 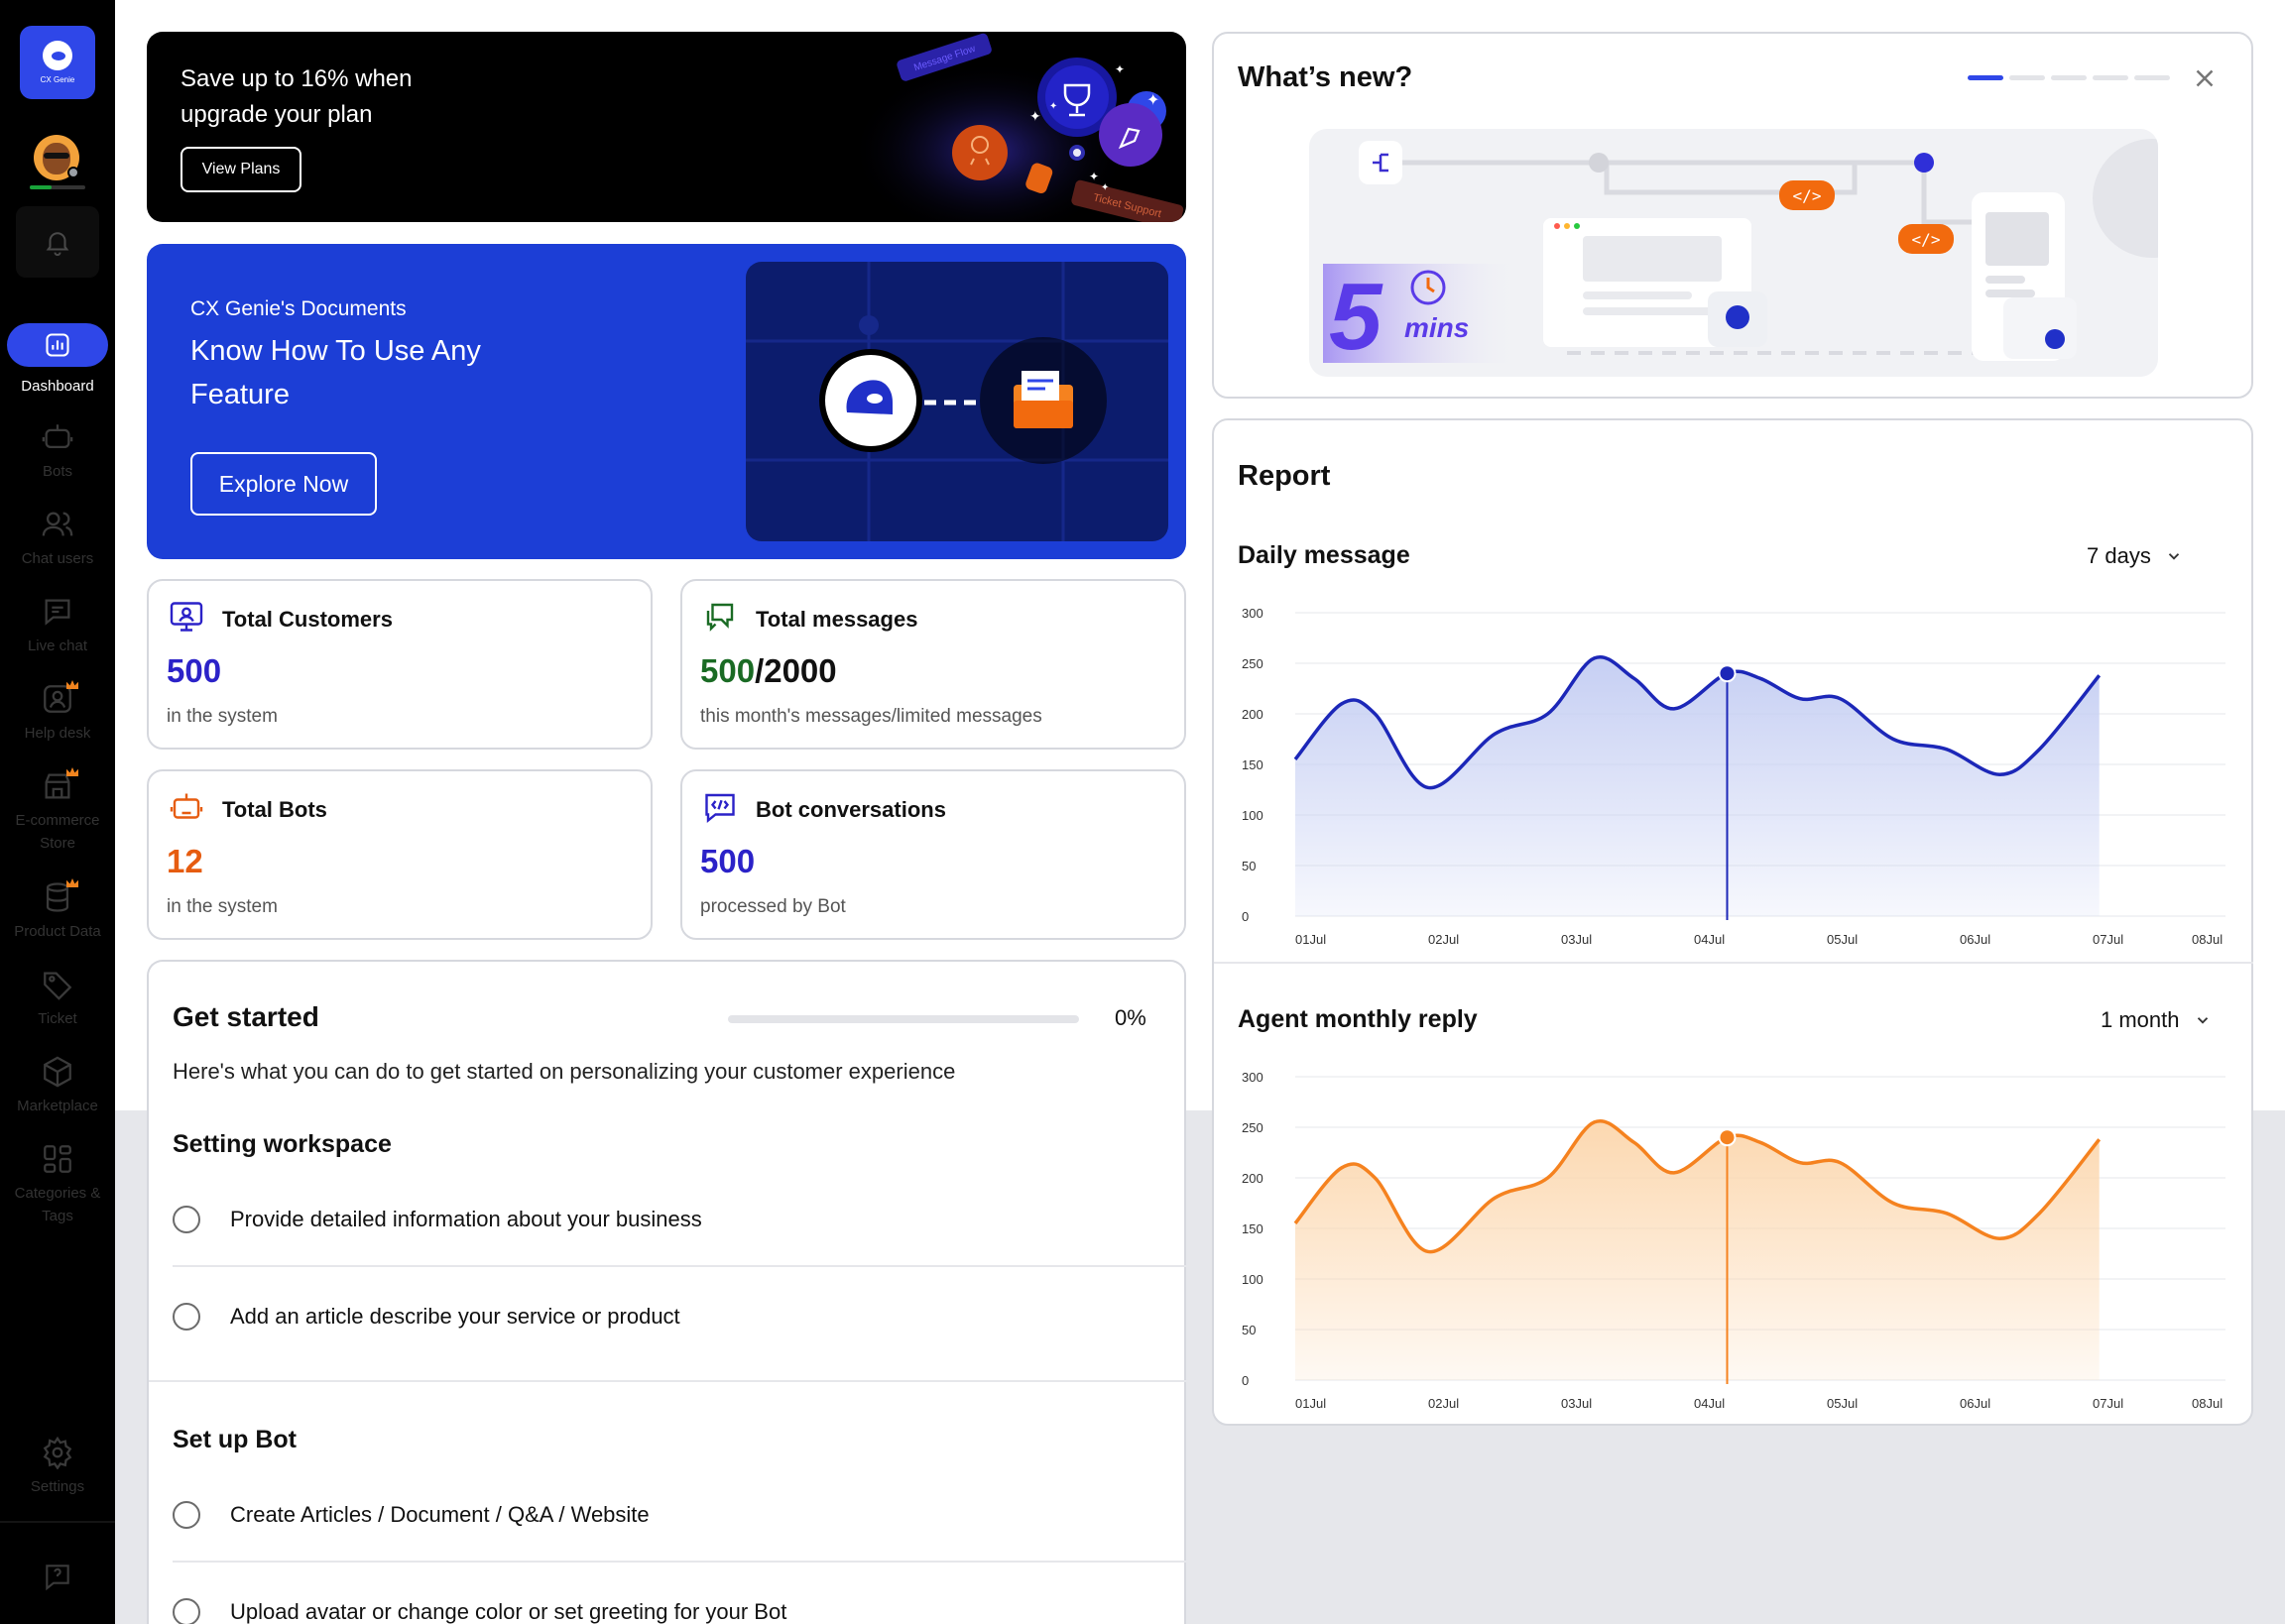 What do you see at coordinates (308, 619) in the screenshot?
I see `stat-title: Total Customers` at bounding box center [308, 619].